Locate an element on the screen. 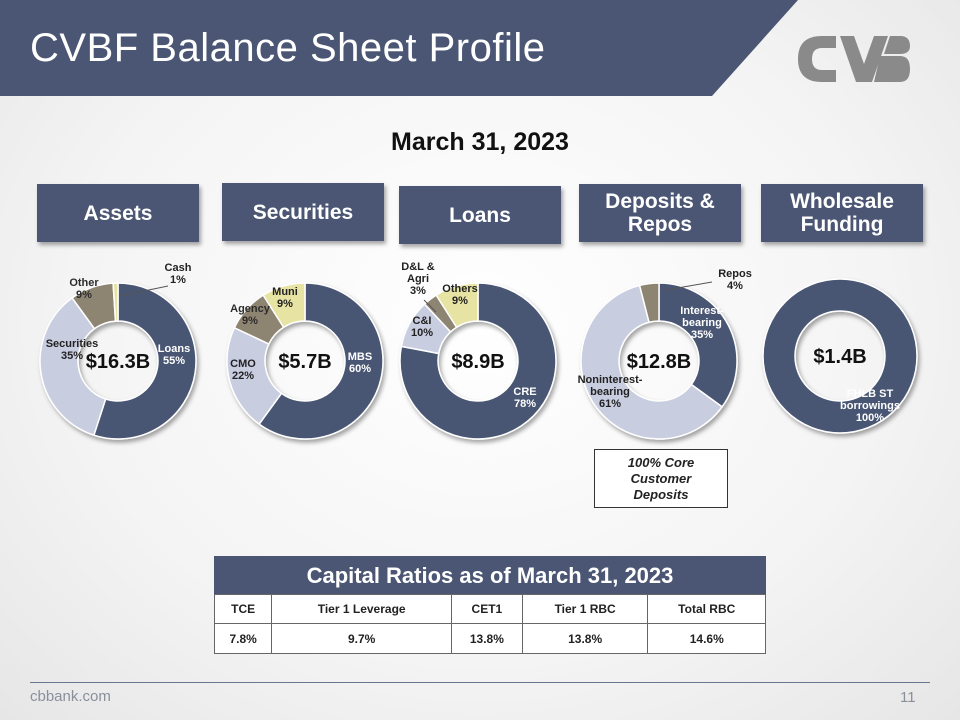 This screenshot has height=720, width=960. slice-label: Other 9% is located at coordinates (84, 289).